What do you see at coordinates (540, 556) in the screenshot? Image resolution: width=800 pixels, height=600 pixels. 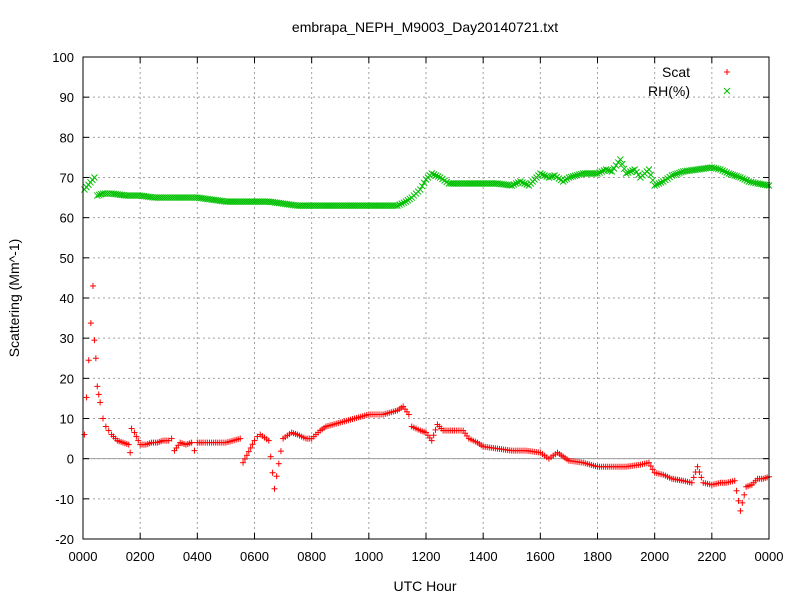 I see `x-tick-label: 1600` at bounding box center [540, 556].